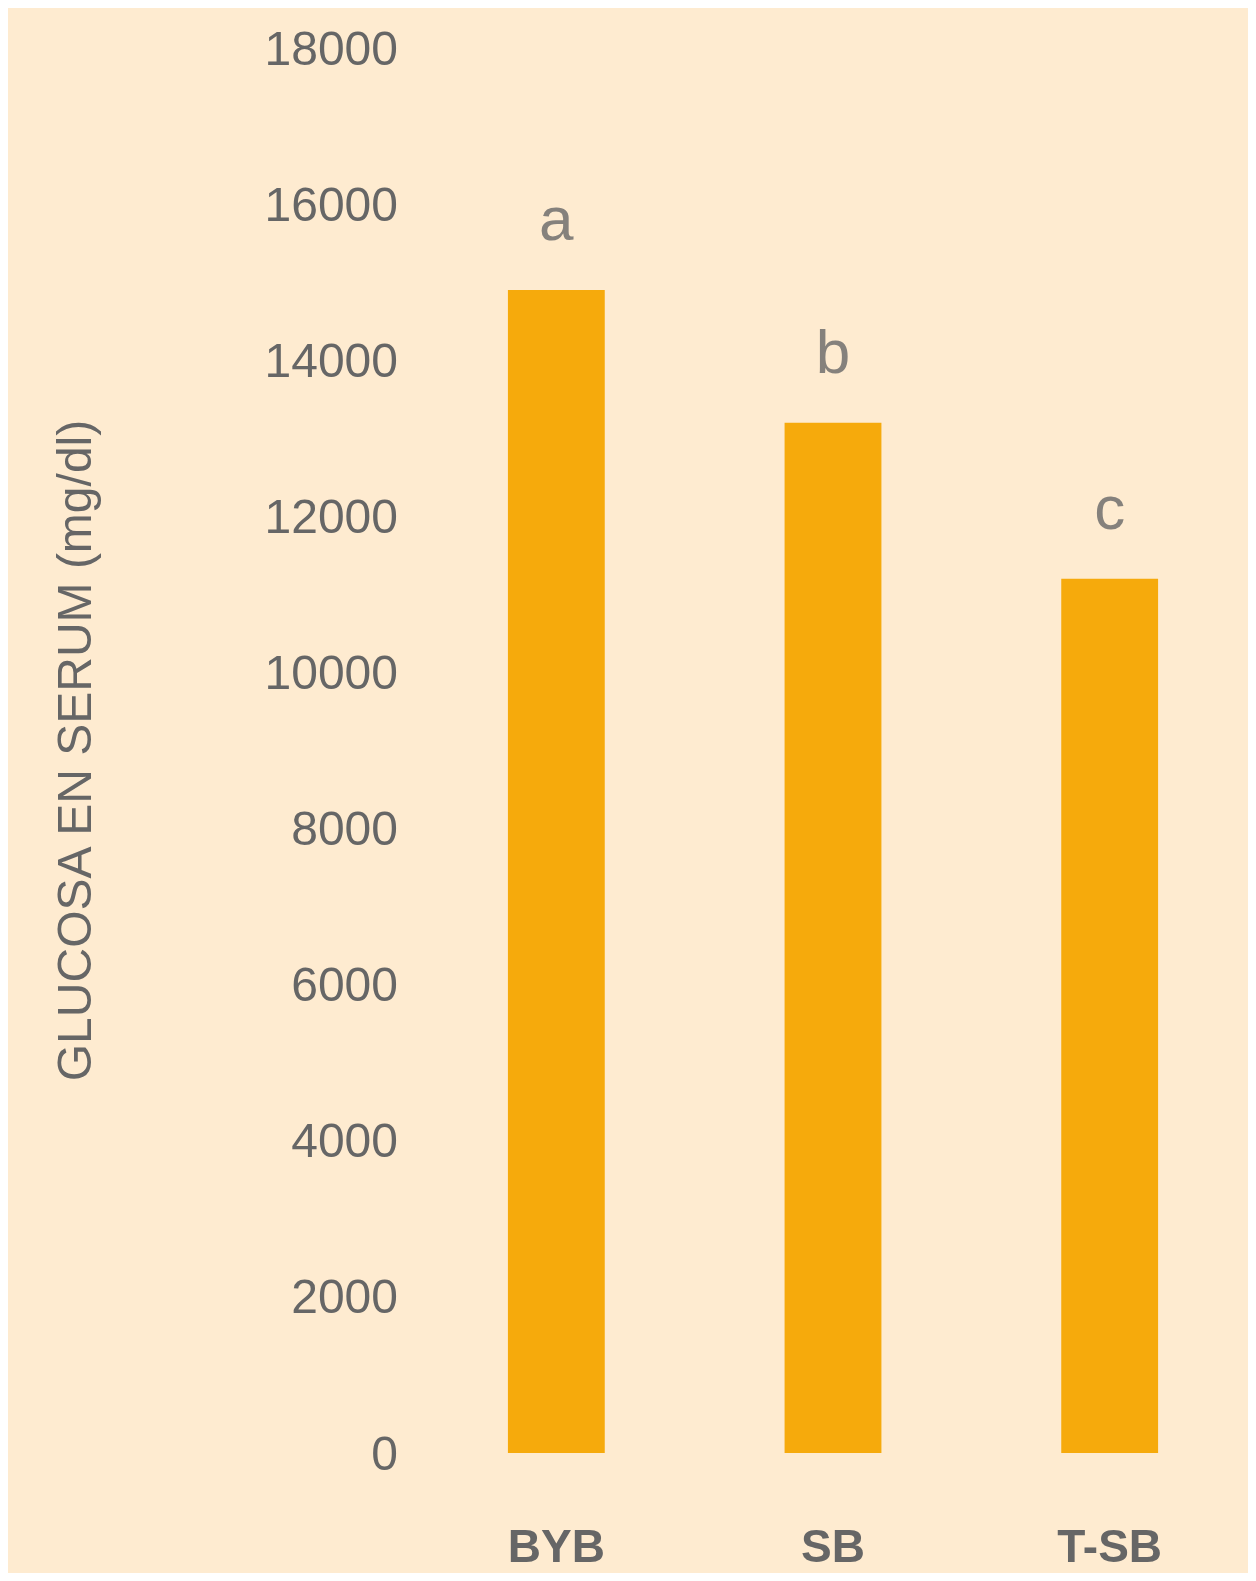  Describe the element at coordinates (833, 352) in the screenshot. I see `annotation: b` at that location.